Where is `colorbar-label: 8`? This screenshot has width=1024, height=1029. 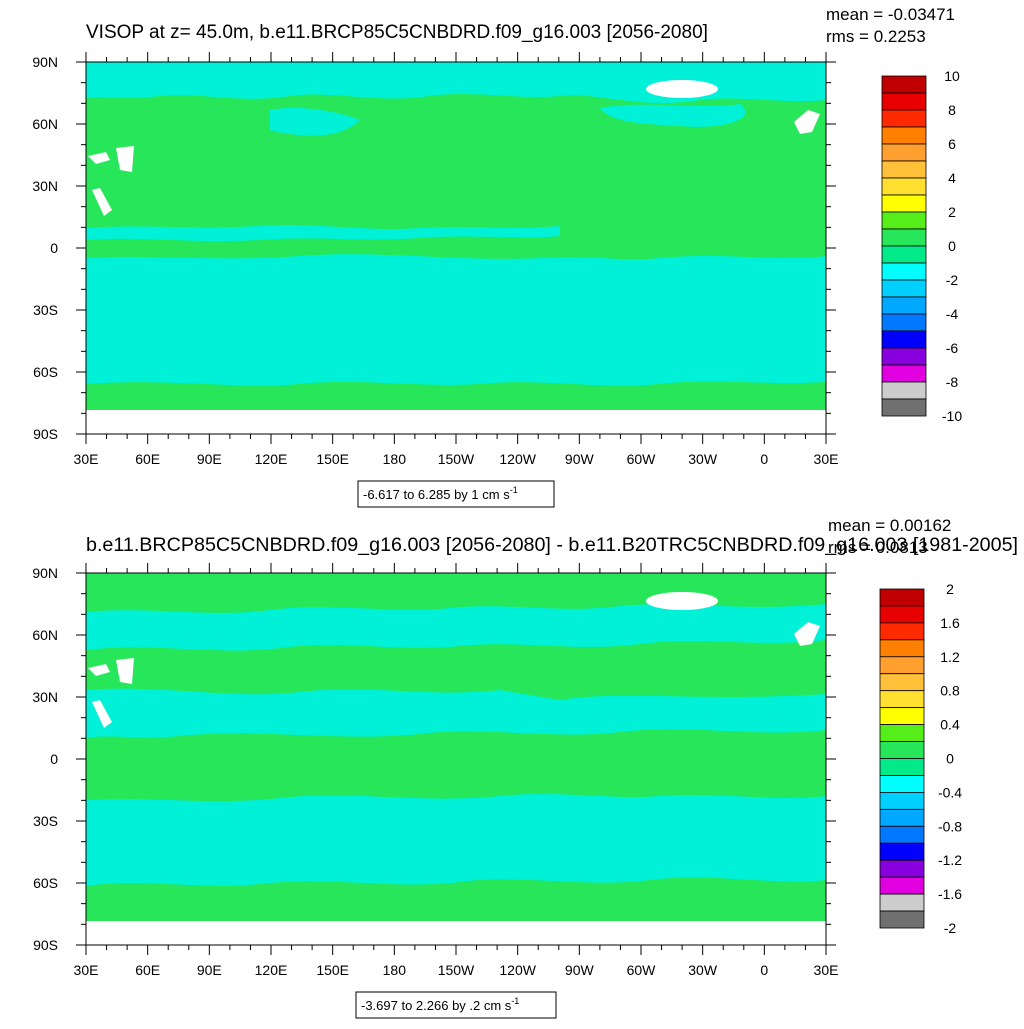
colorbar-label: 8 is located at coordinates (952, 110).